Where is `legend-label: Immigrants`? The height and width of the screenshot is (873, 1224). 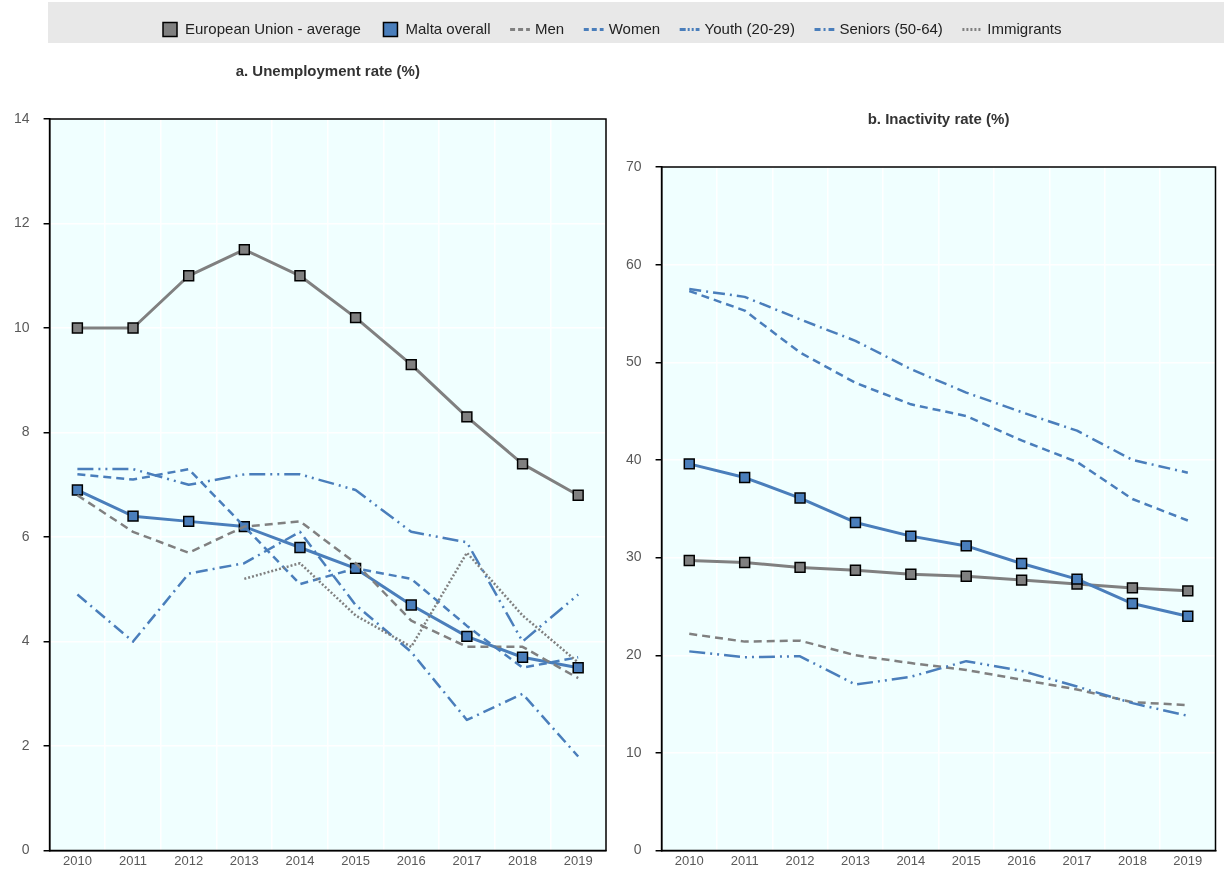
legend-label: Immigrants is located at coordinates (1024, 28).